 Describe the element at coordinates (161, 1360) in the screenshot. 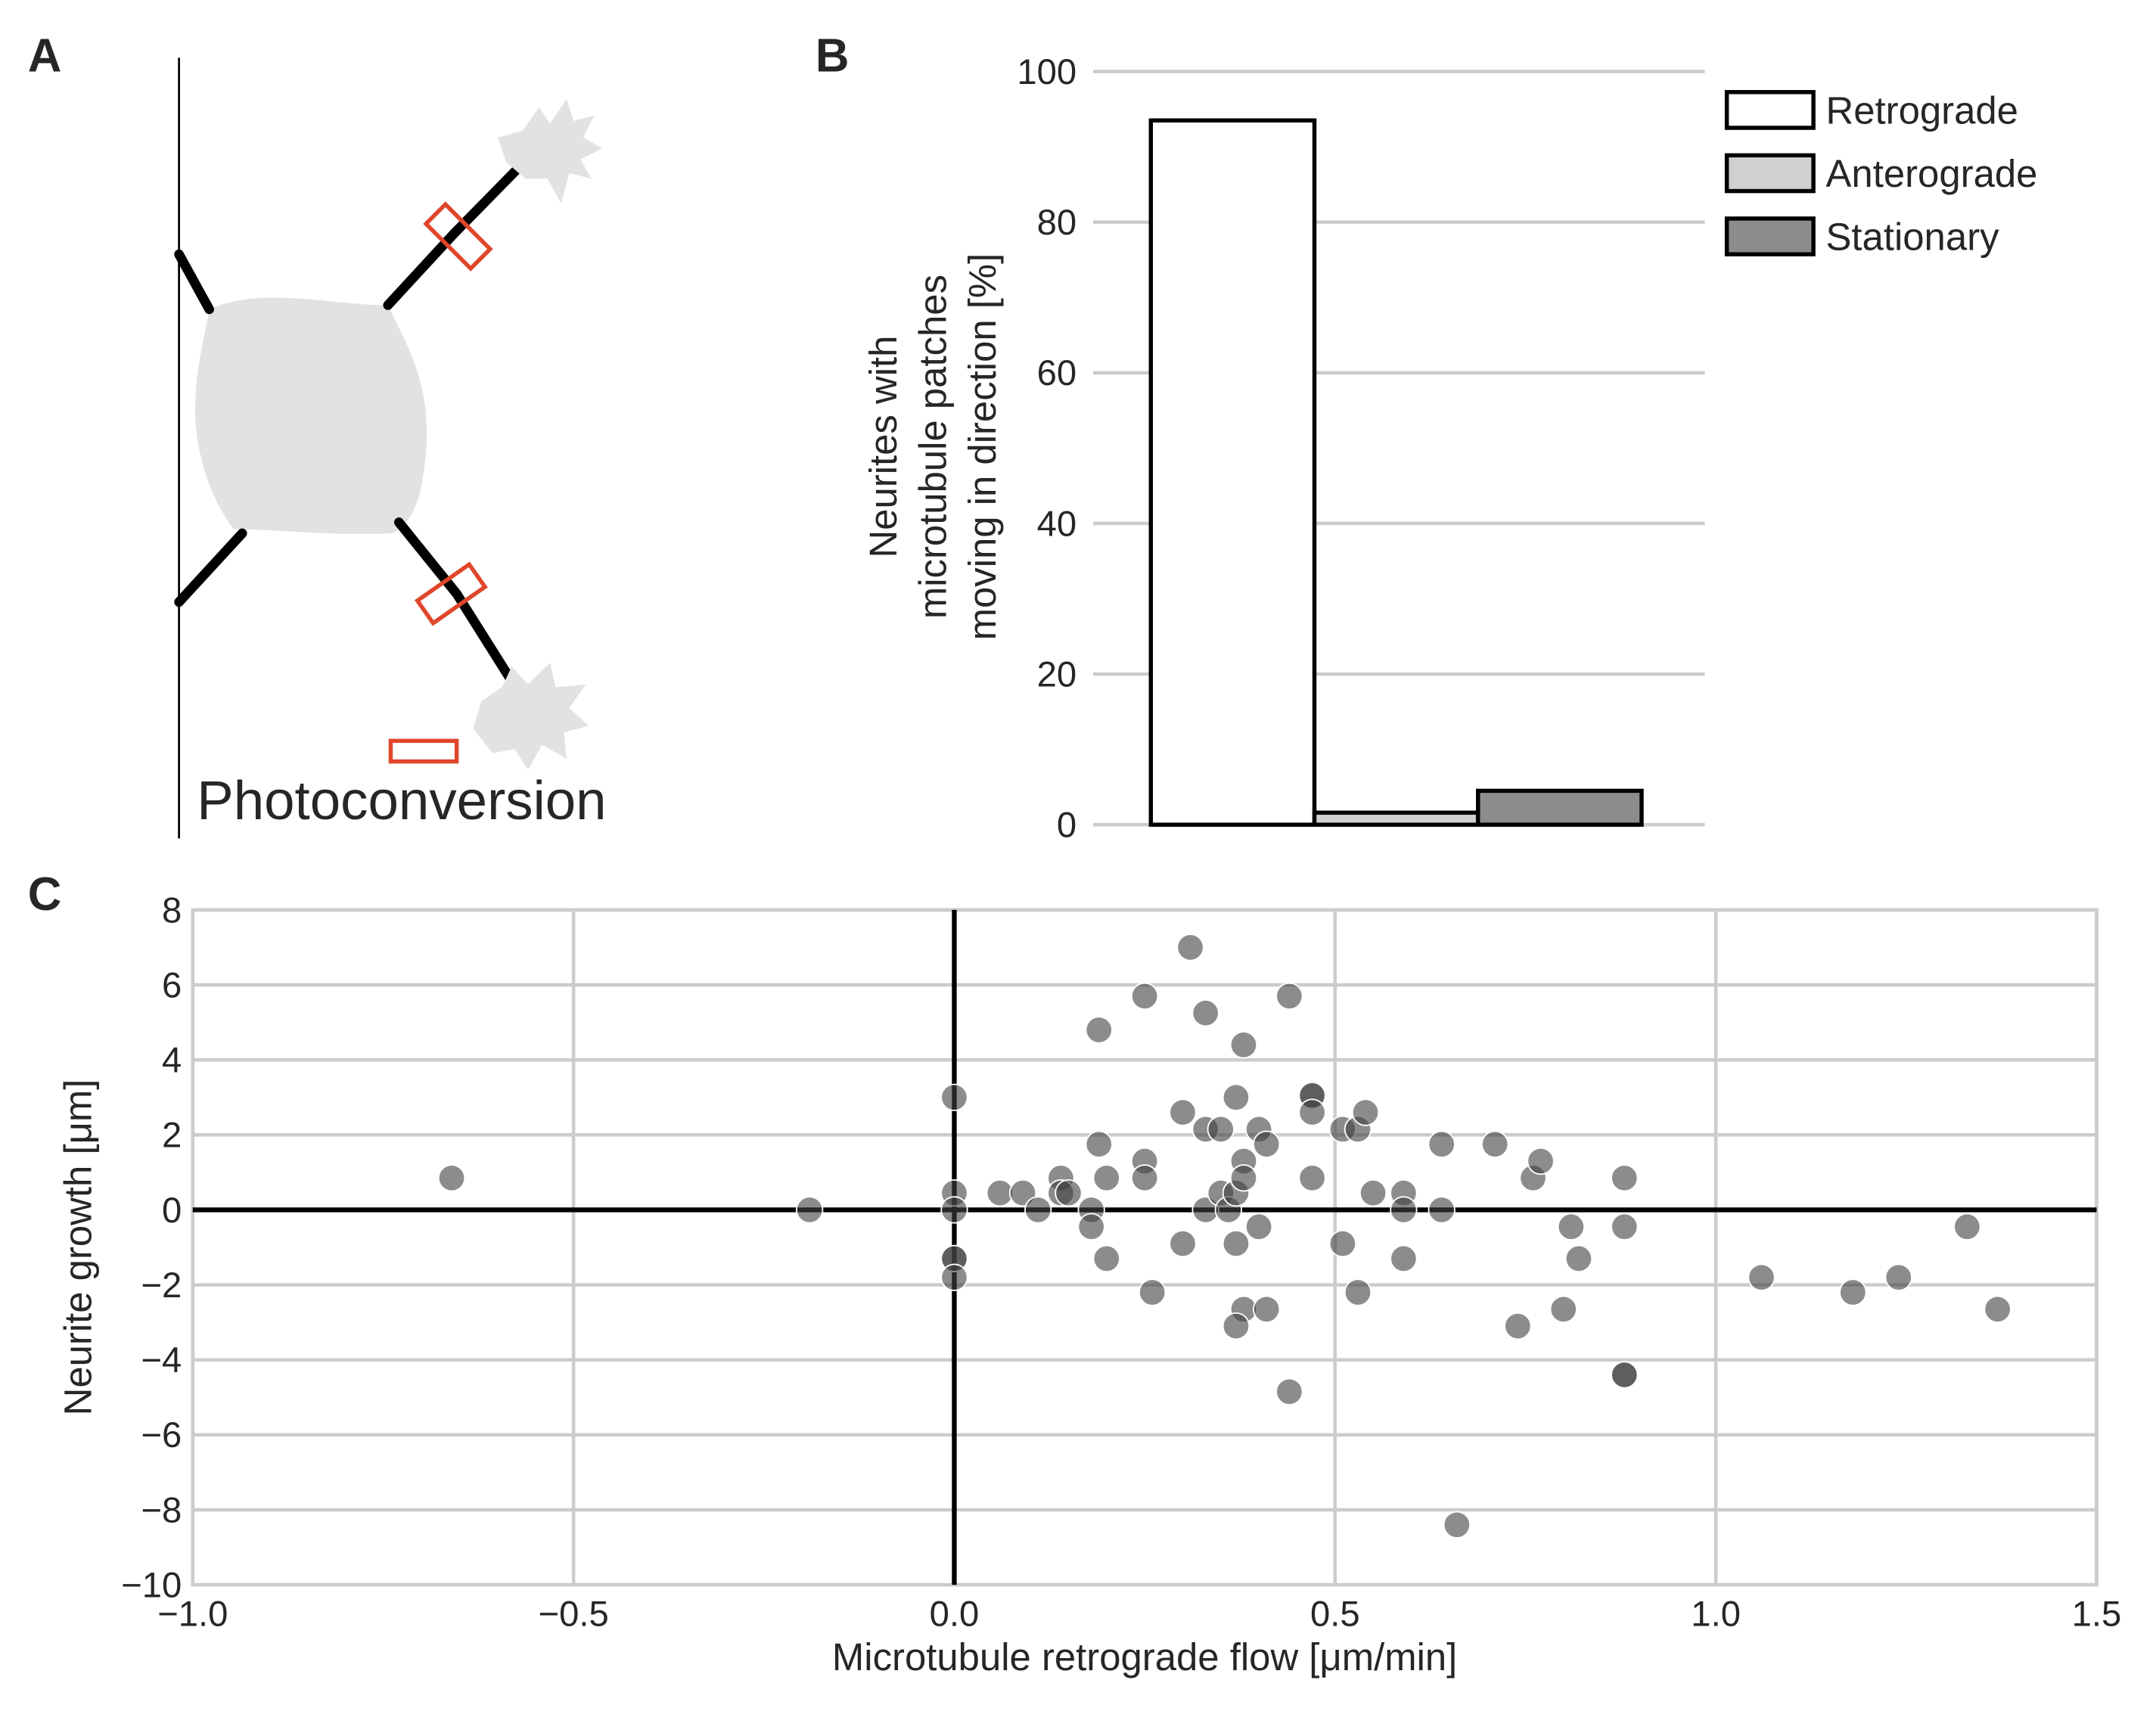

I see `y-tick-label: −4` at that location.